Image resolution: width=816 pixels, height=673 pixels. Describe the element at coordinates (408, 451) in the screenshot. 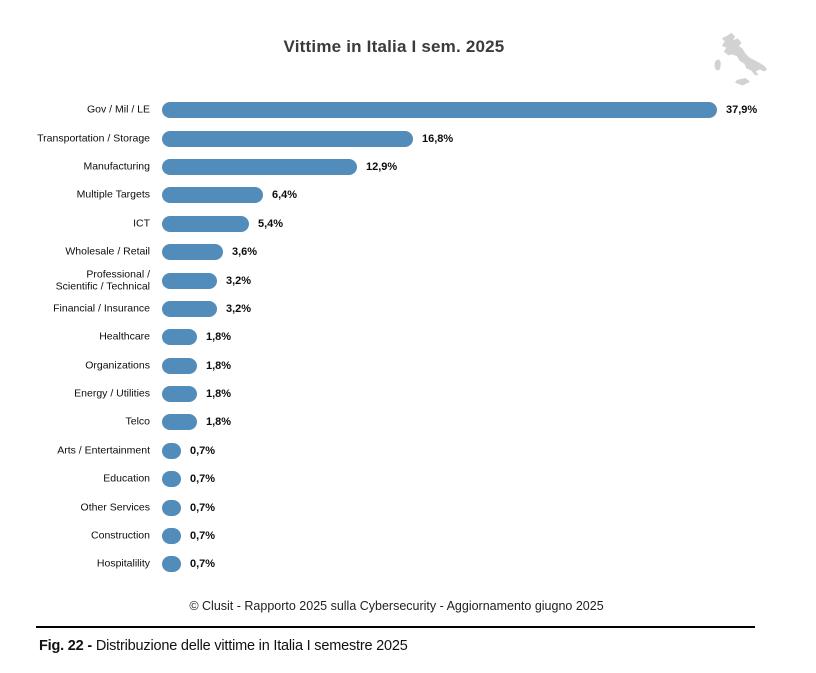

I see `chart-row: Arts / Entertainment 0,7%` at that location.